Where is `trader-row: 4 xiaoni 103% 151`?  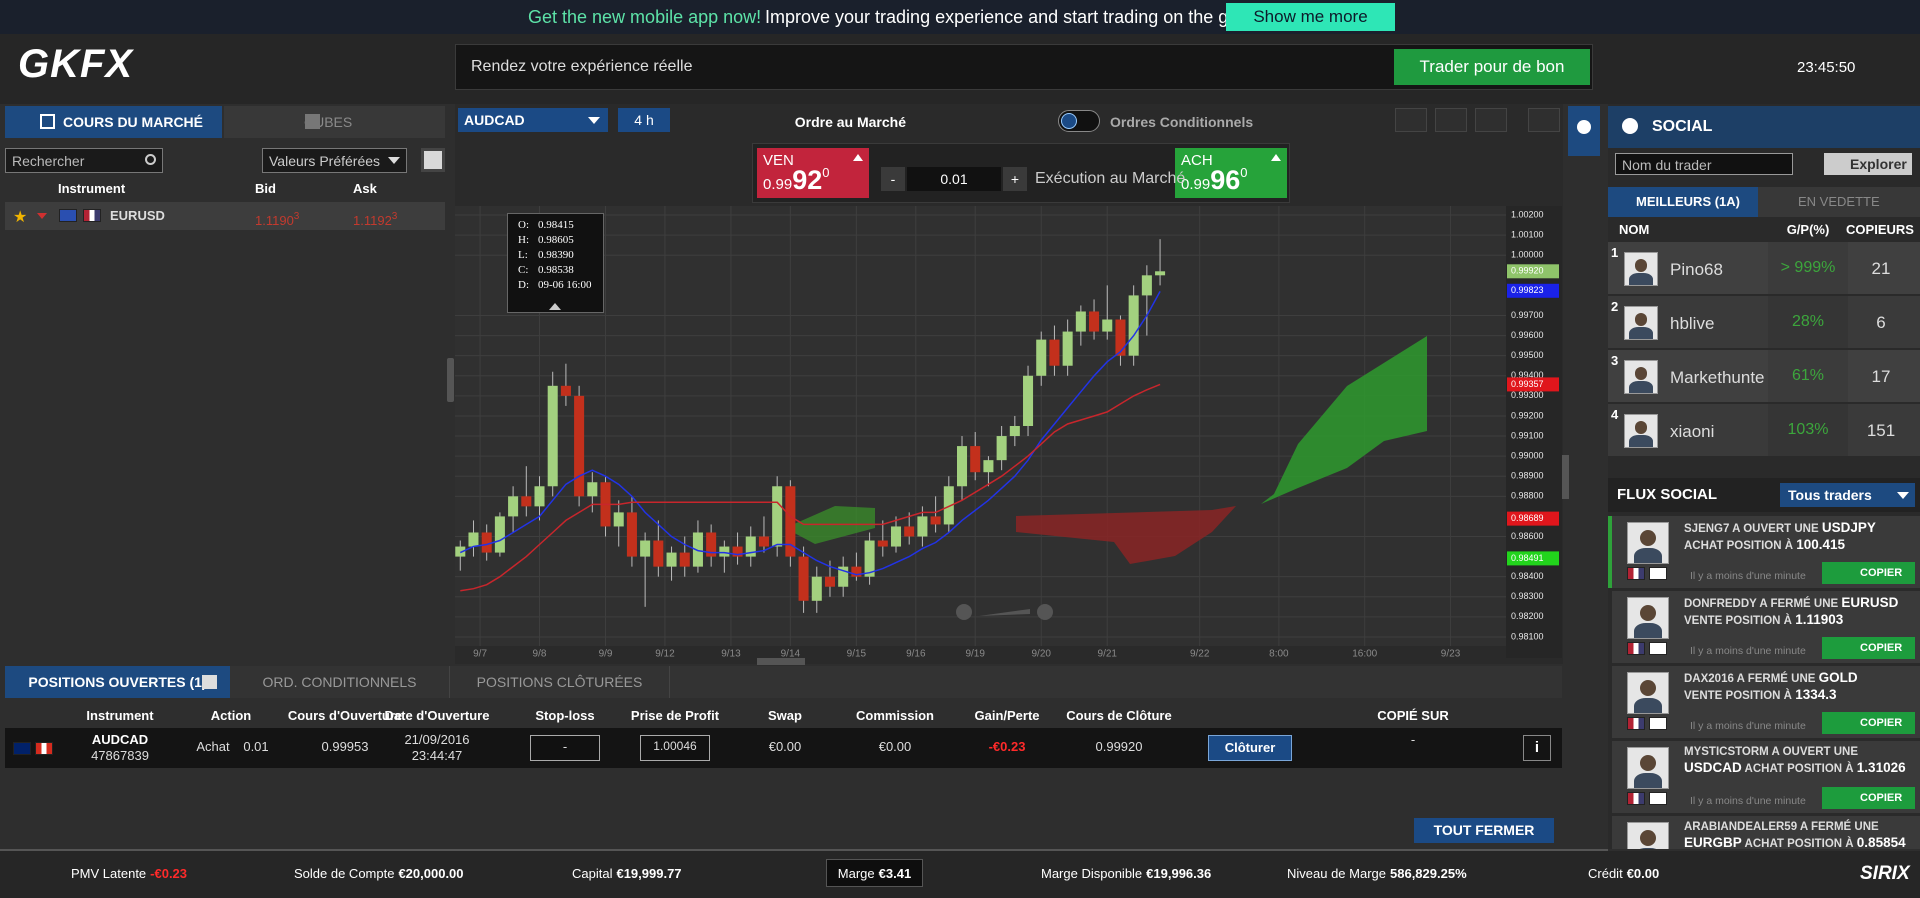 trader-row: 4 xiaoni 103% 151 is located at coordinates (1764, 430).